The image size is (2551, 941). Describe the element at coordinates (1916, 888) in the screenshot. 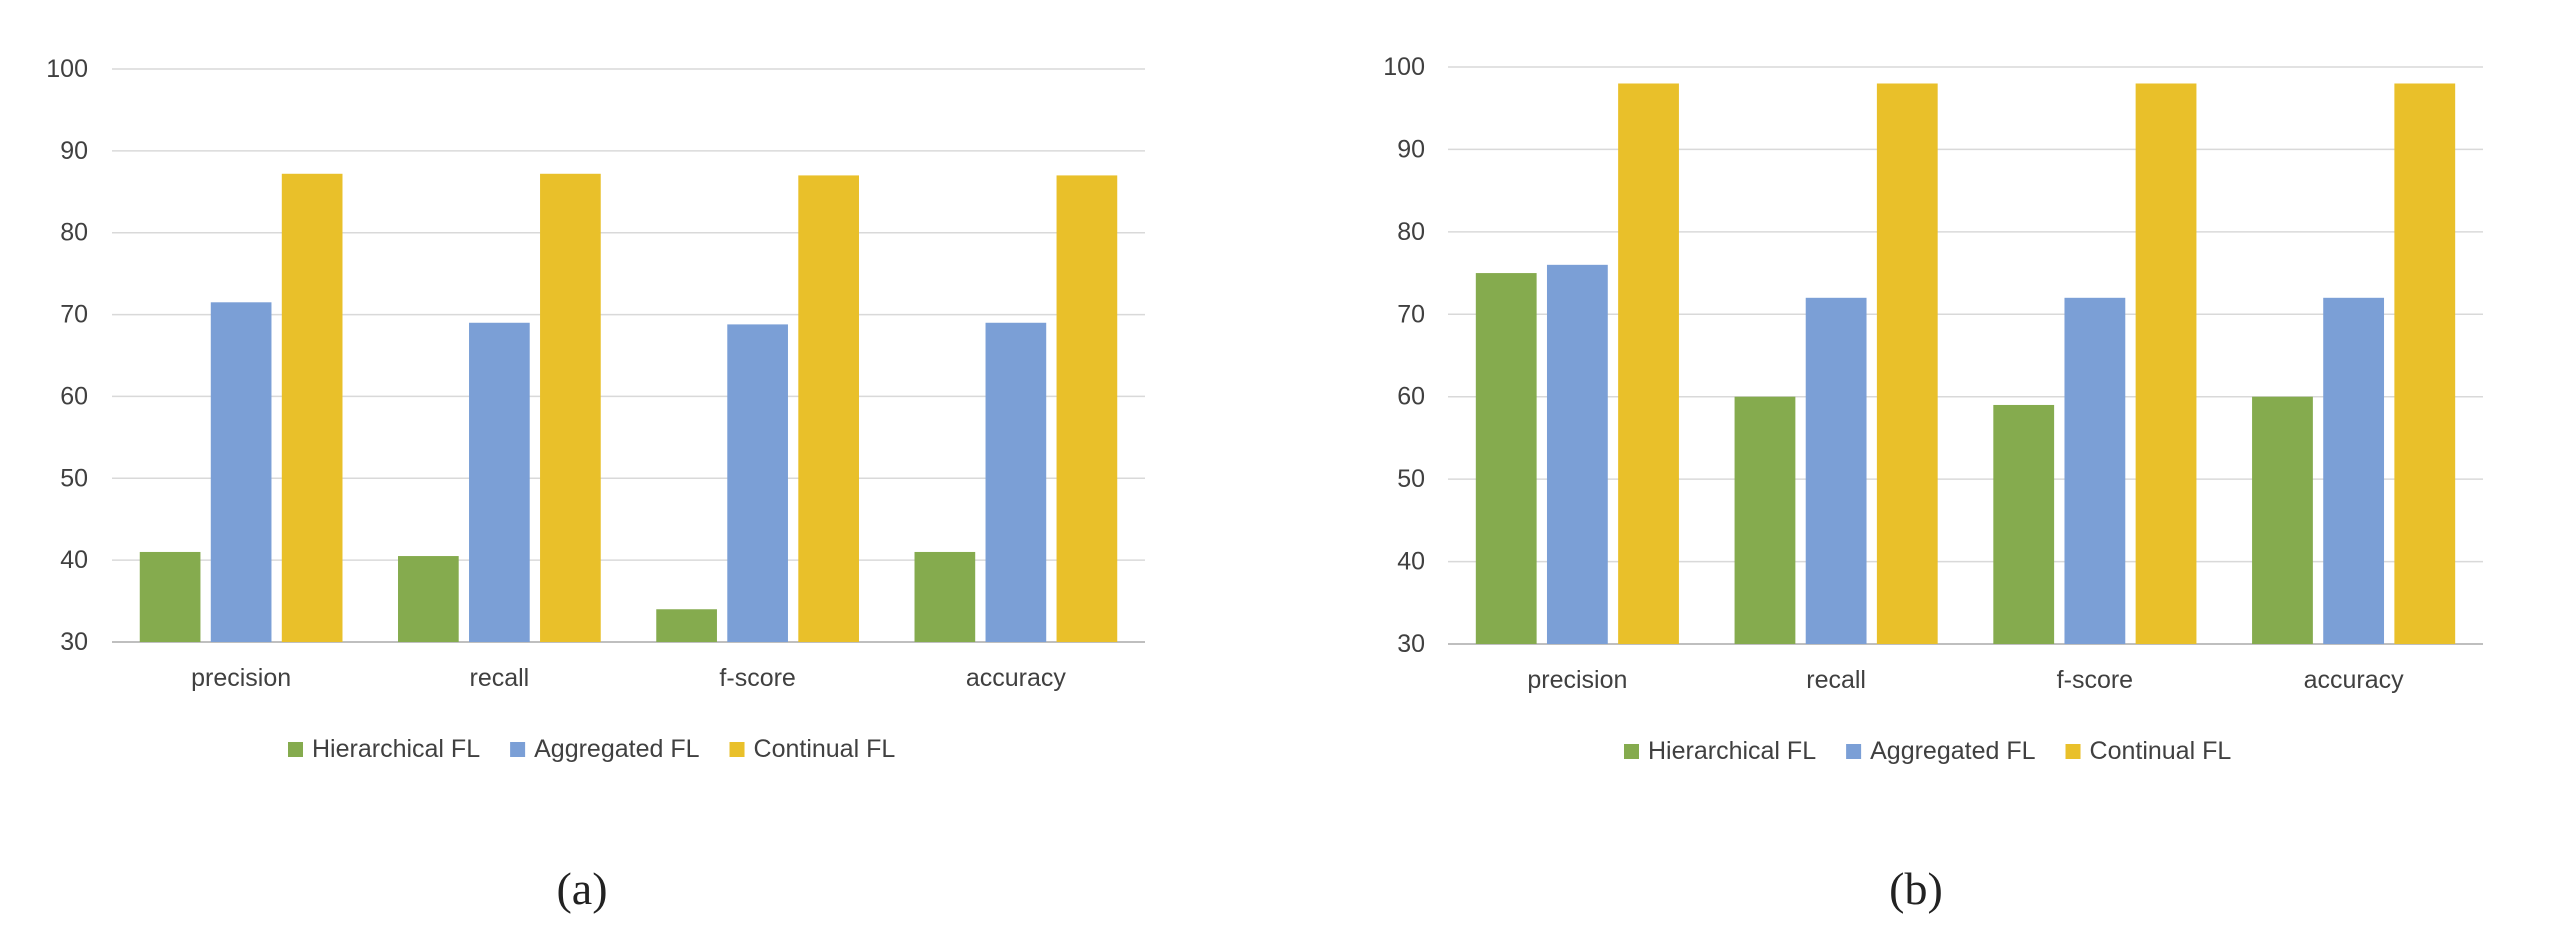

I see `caption-b: (b)` at that location.